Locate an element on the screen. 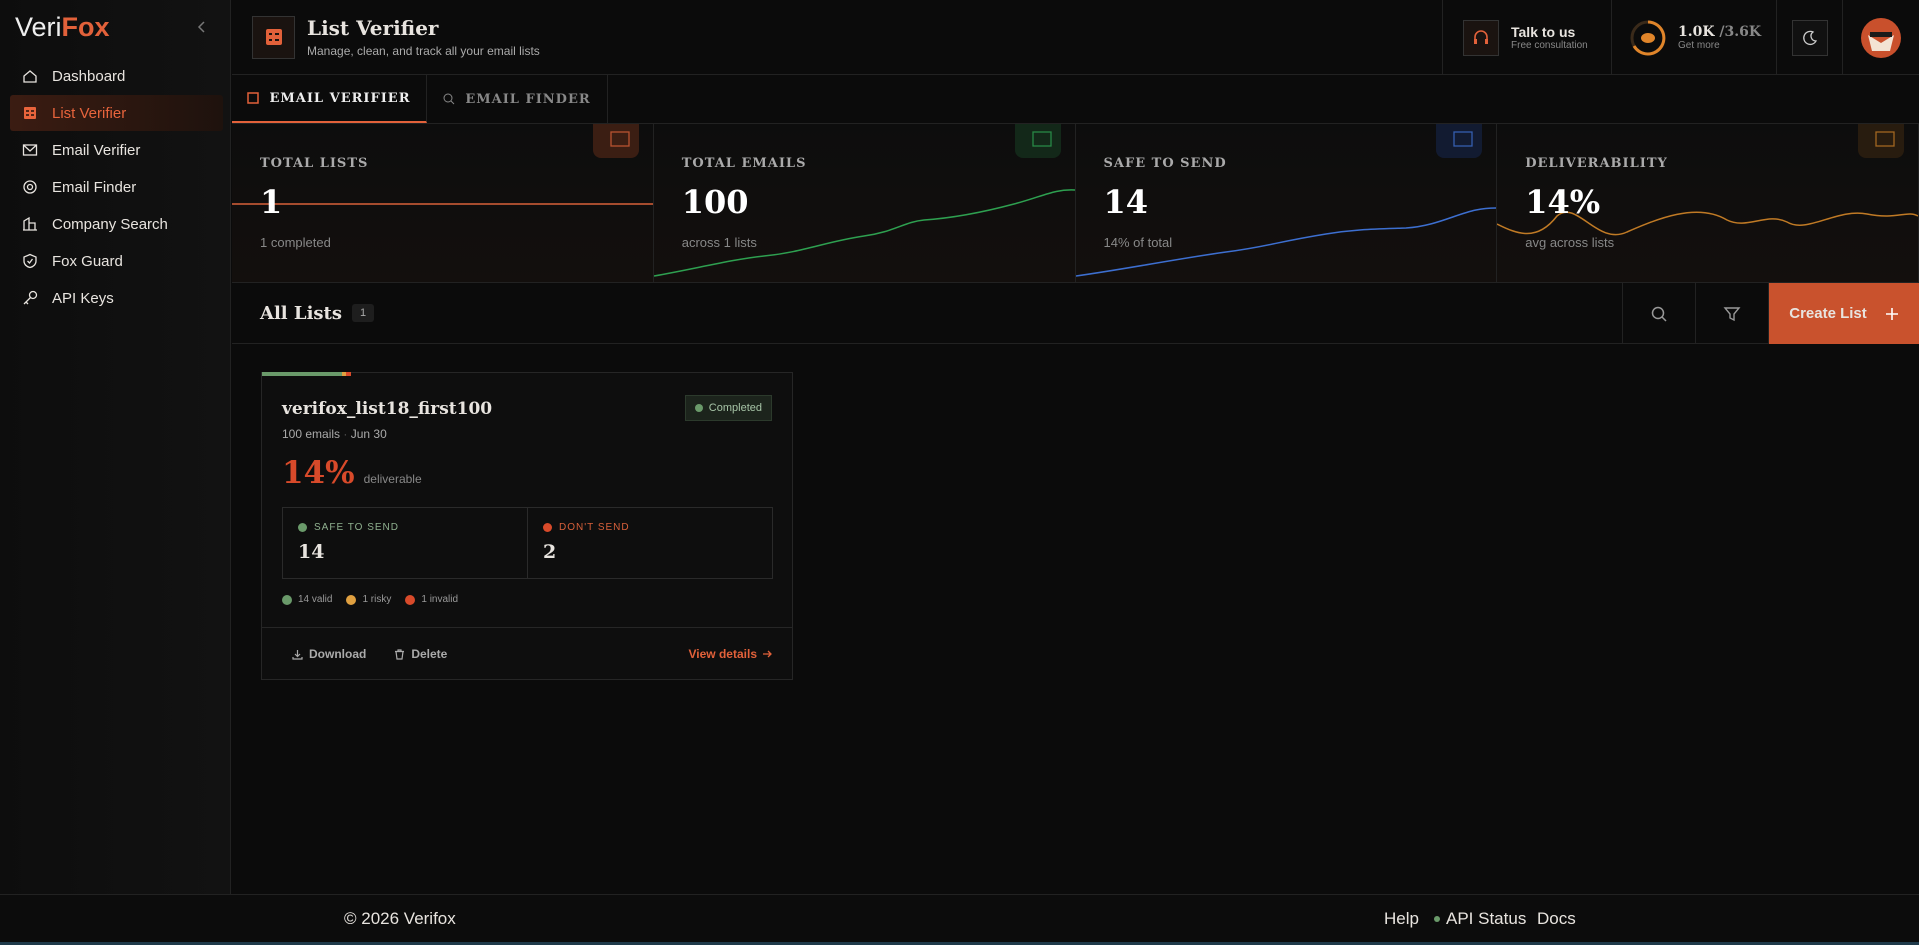 The image size is (1919, 945). legend: 14 valid 1 risky 1 invalid is located at coordinates (370, 599).